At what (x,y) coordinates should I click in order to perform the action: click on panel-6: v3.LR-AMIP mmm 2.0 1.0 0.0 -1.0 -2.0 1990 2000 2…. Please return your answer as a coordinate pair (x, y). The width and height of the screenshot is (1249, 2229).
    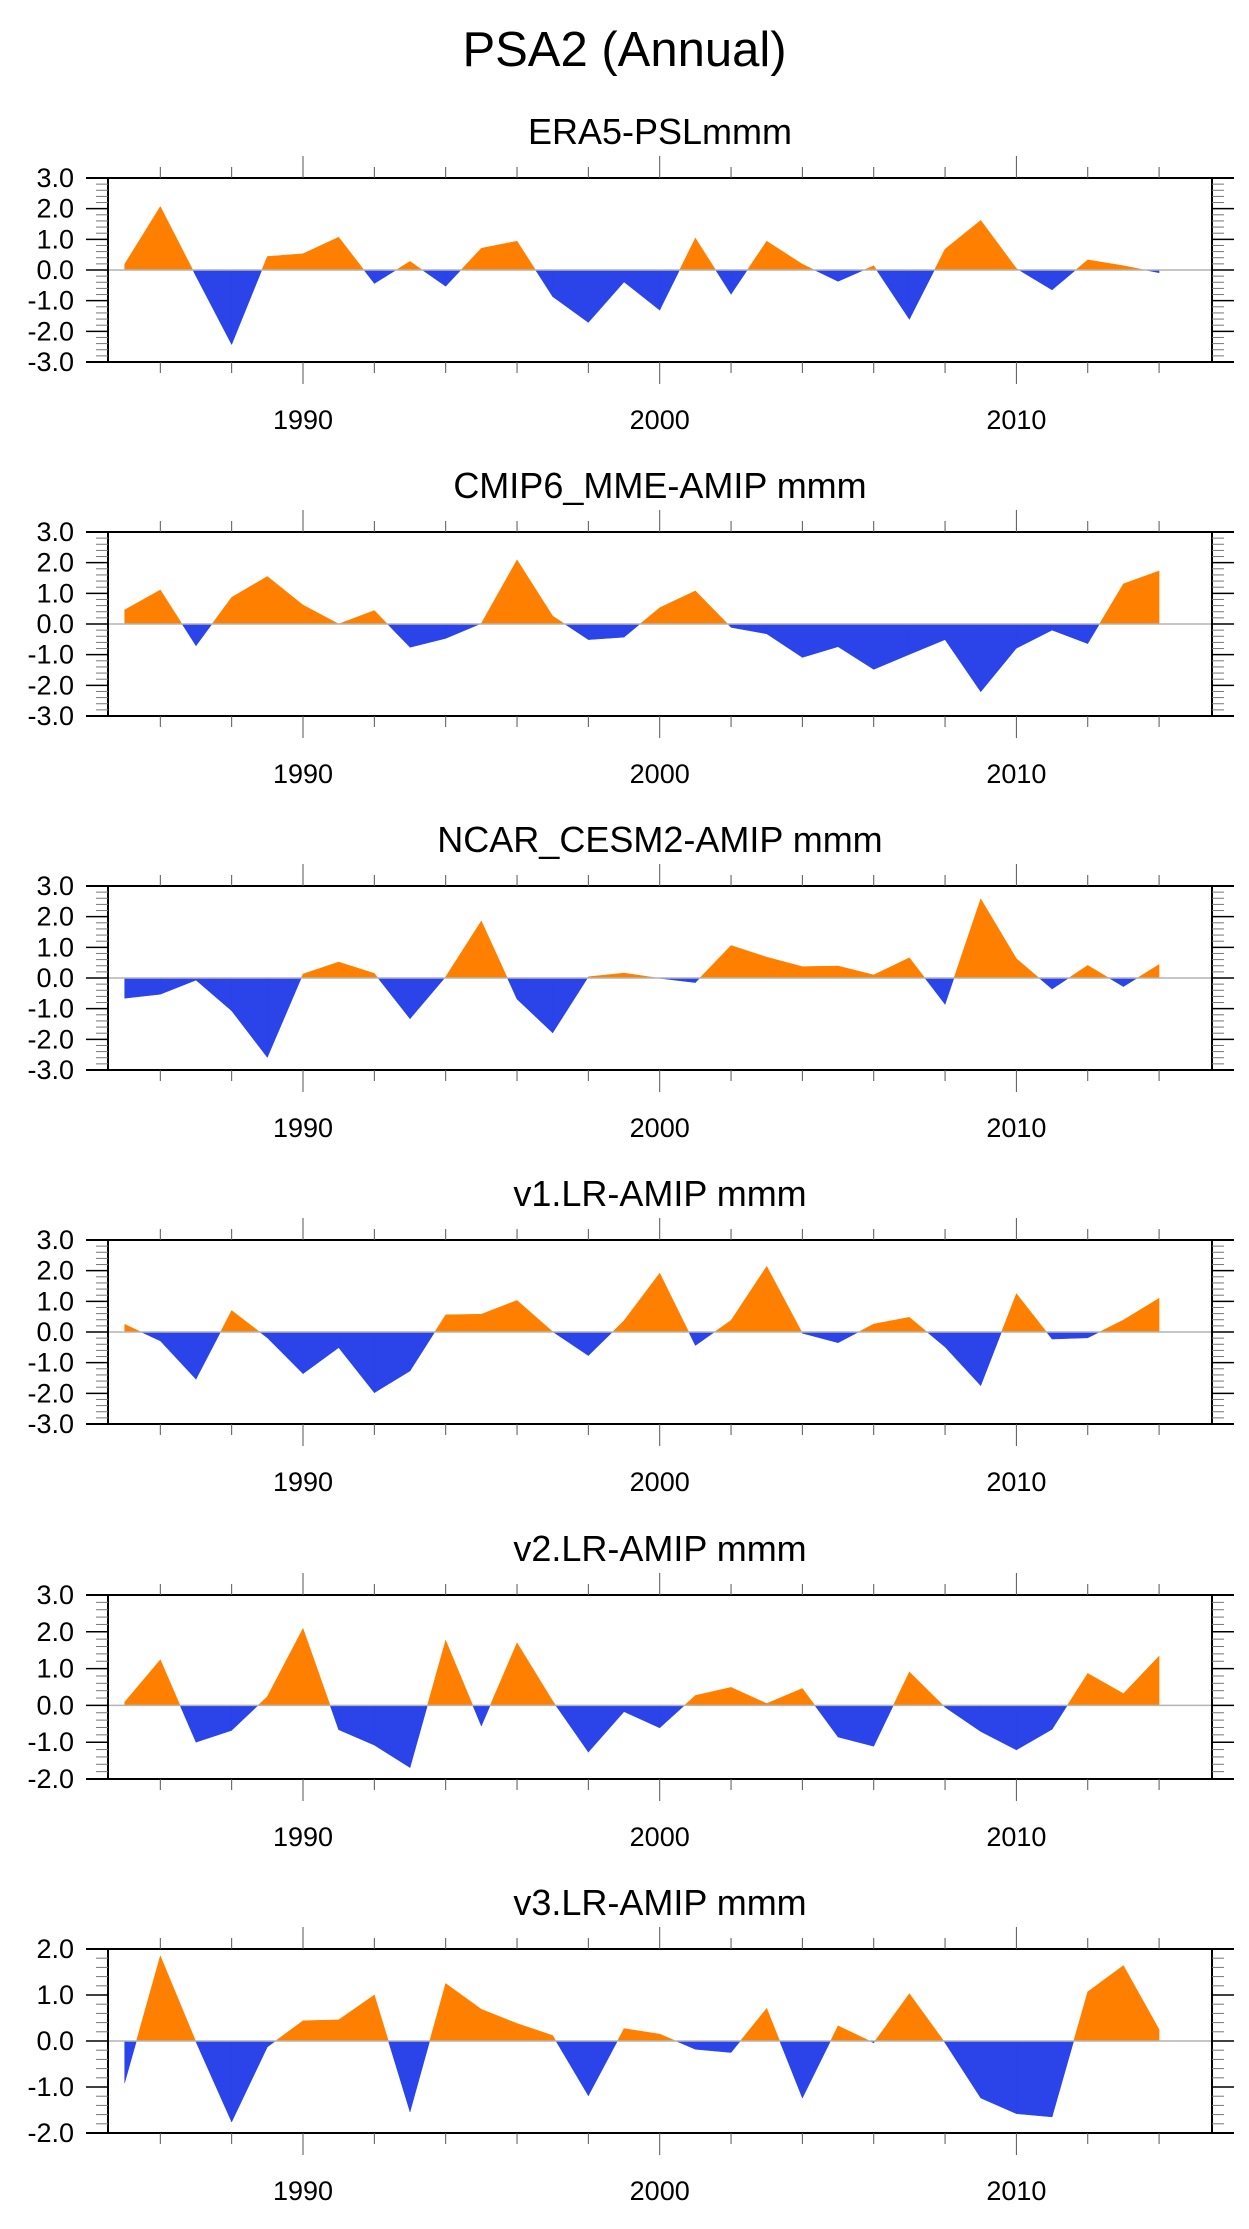
    Looking at the image, I should click on (630, 2044).